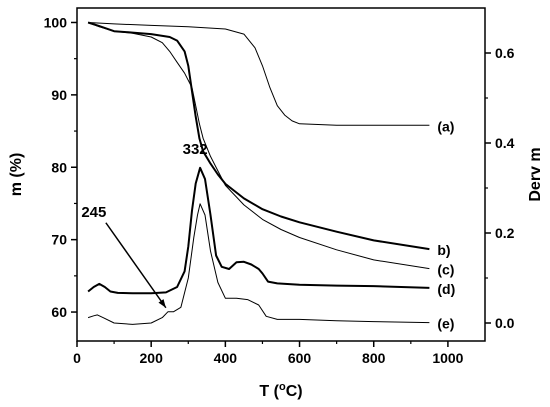 The image size is (550, 407). I want to click on y-left-tick-label: 80, so click(59, 167).